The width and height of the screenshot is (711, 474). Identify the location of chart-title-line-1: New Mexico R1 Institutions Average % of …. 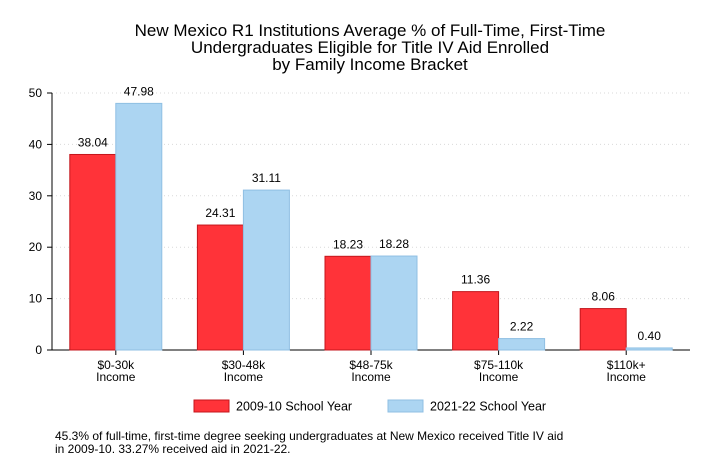
(370, 30).